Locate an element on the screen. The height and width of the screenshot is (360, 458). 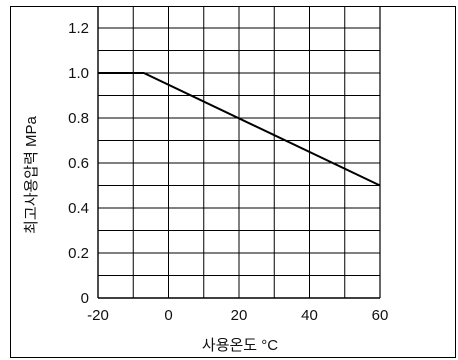
y-tick-label: 0.2 is located at coordinates (78, 253).